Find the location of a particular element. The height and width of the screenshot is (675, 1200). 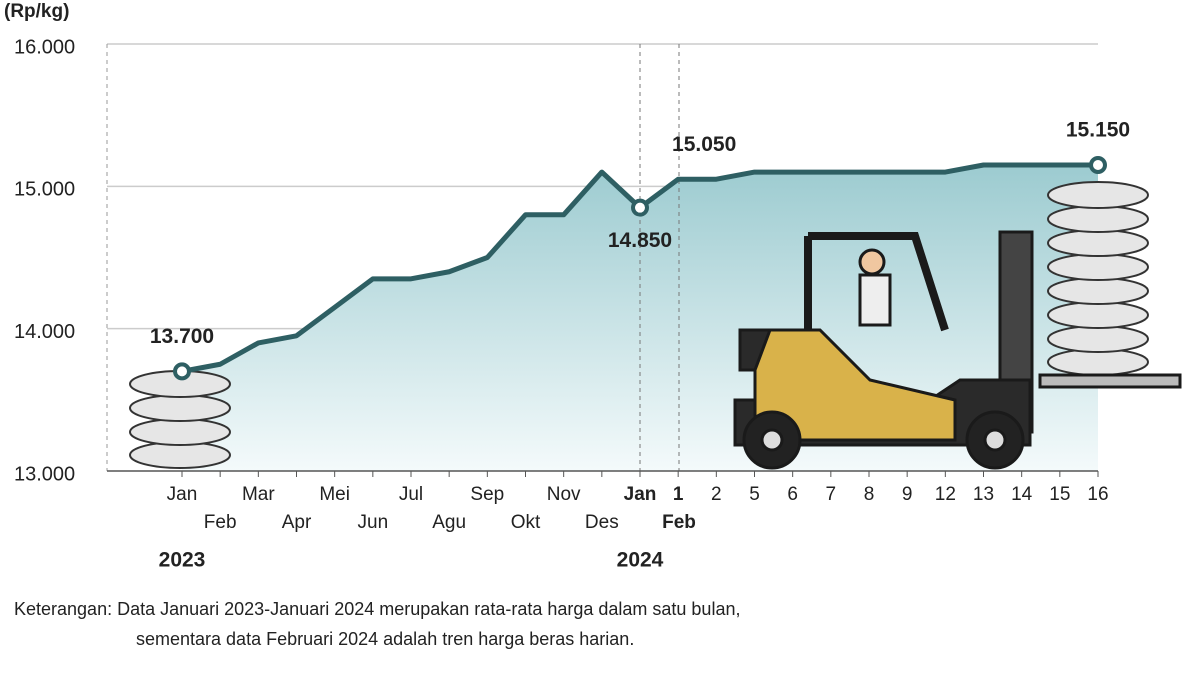

x-tick-label: 1 is located at coordinates (678, 494).